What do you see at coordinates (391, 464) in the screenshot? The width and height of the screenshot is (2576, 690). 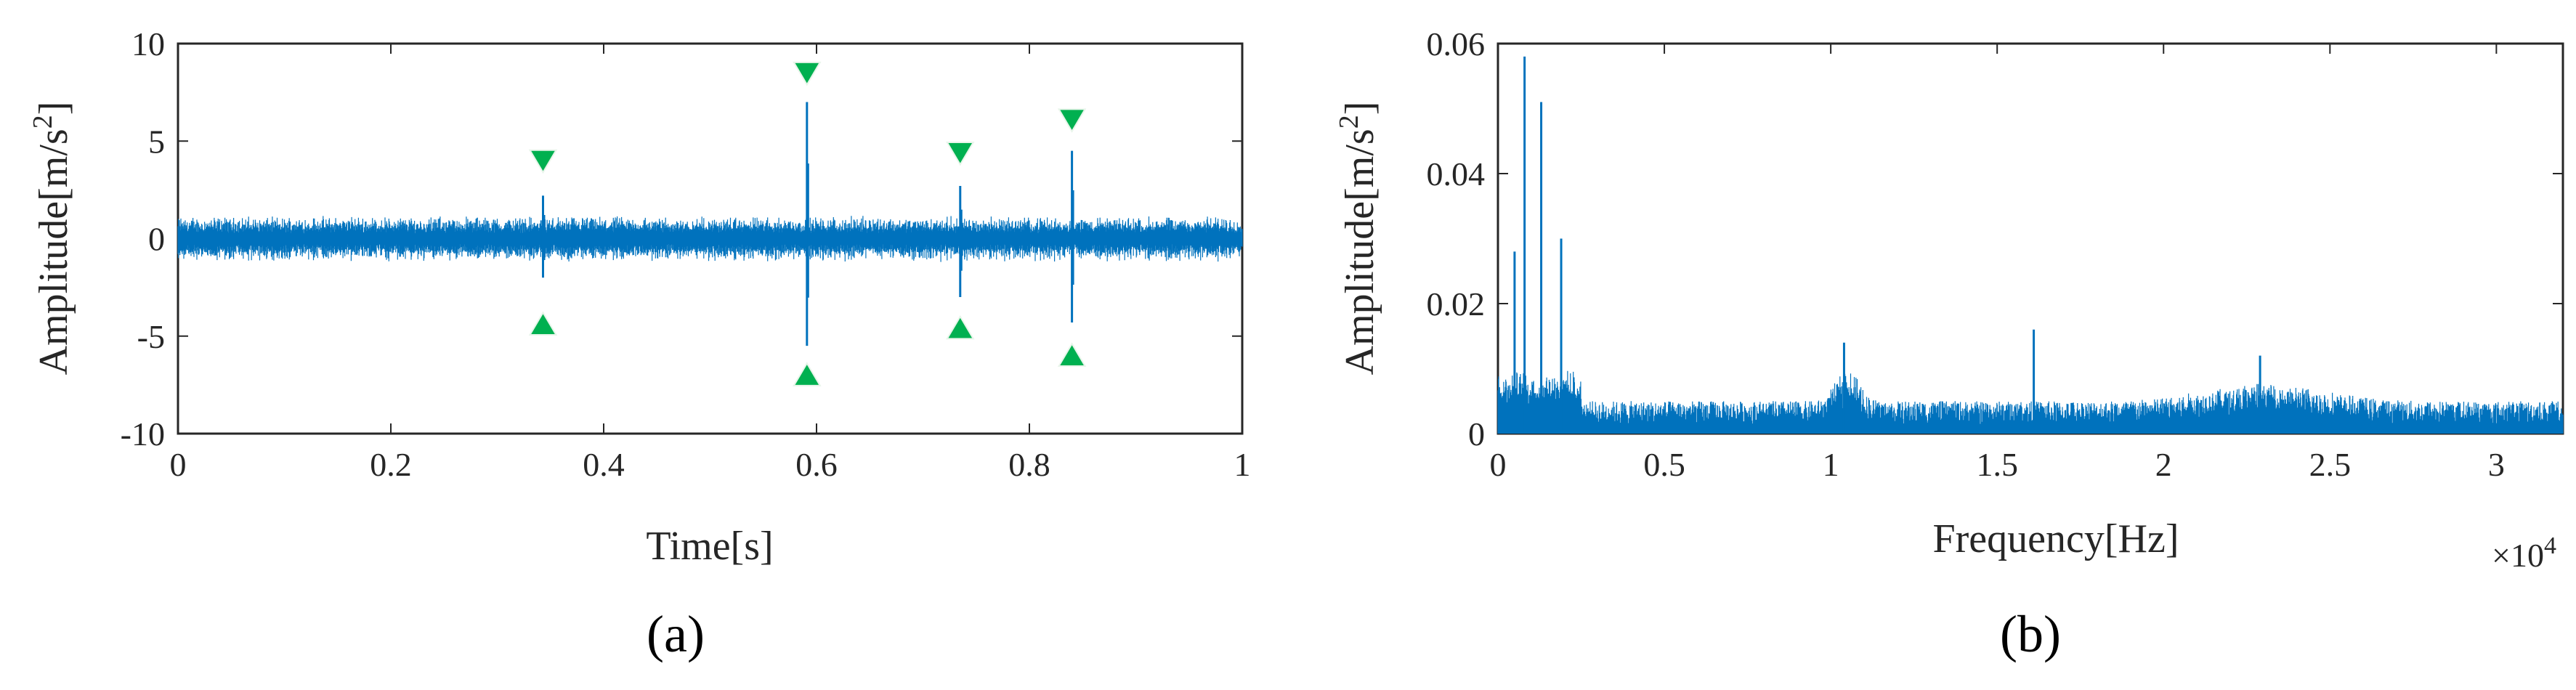 I see `a-xtick-label: 0.2` at bounding box center [391, 464].